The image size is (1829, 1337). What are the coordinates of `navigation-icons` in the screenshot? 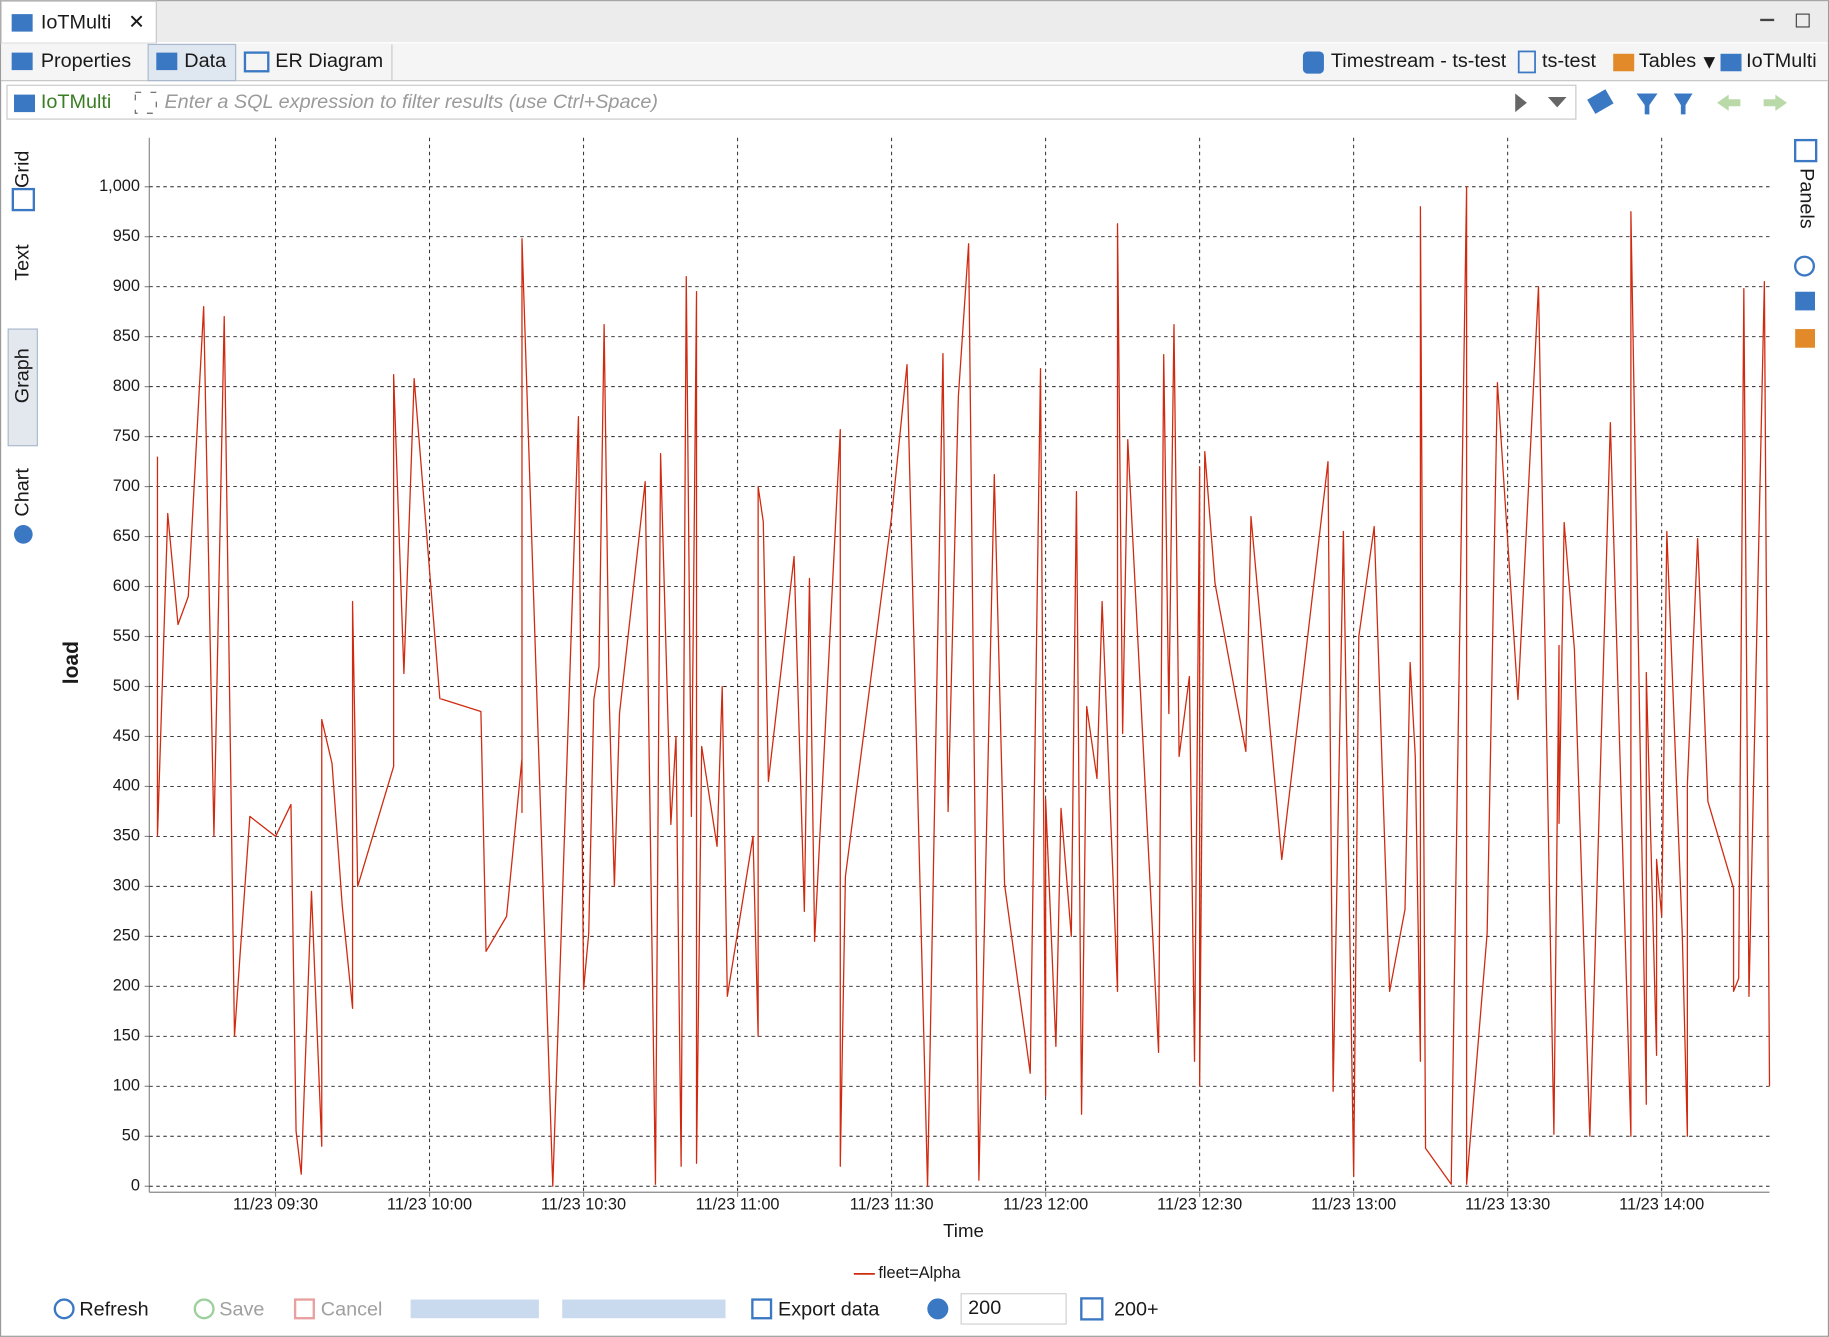 It's located at (644, 1309).